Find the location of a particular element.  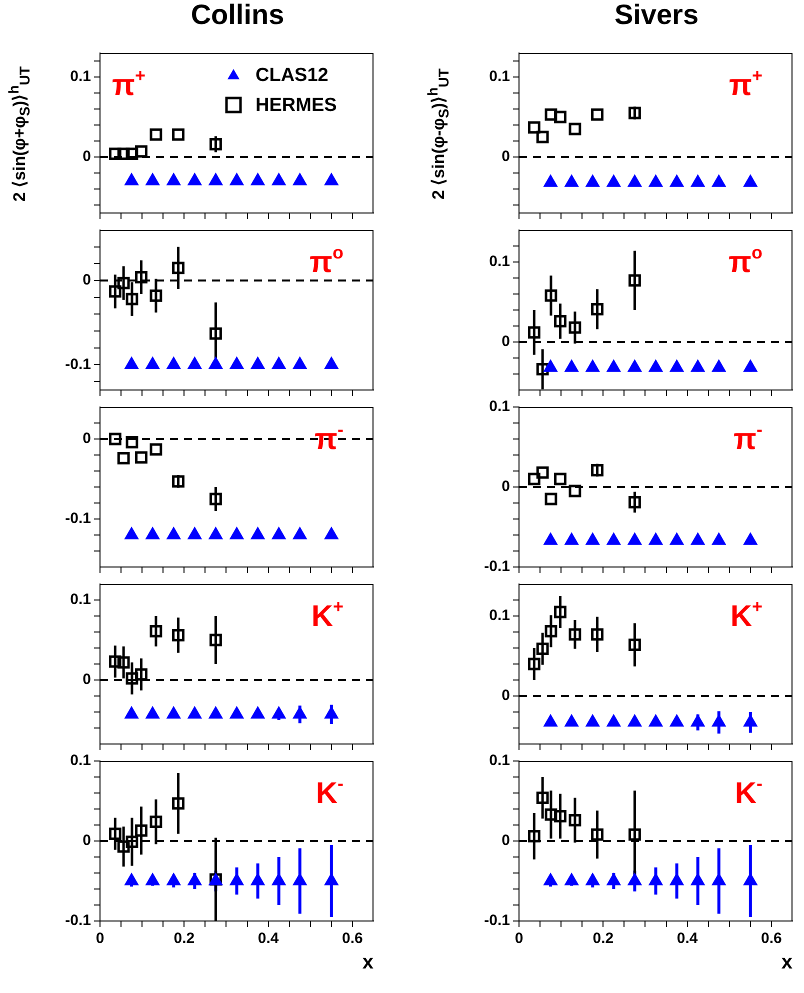

y-tick-label: 0 is located at coordinates (506, 487).